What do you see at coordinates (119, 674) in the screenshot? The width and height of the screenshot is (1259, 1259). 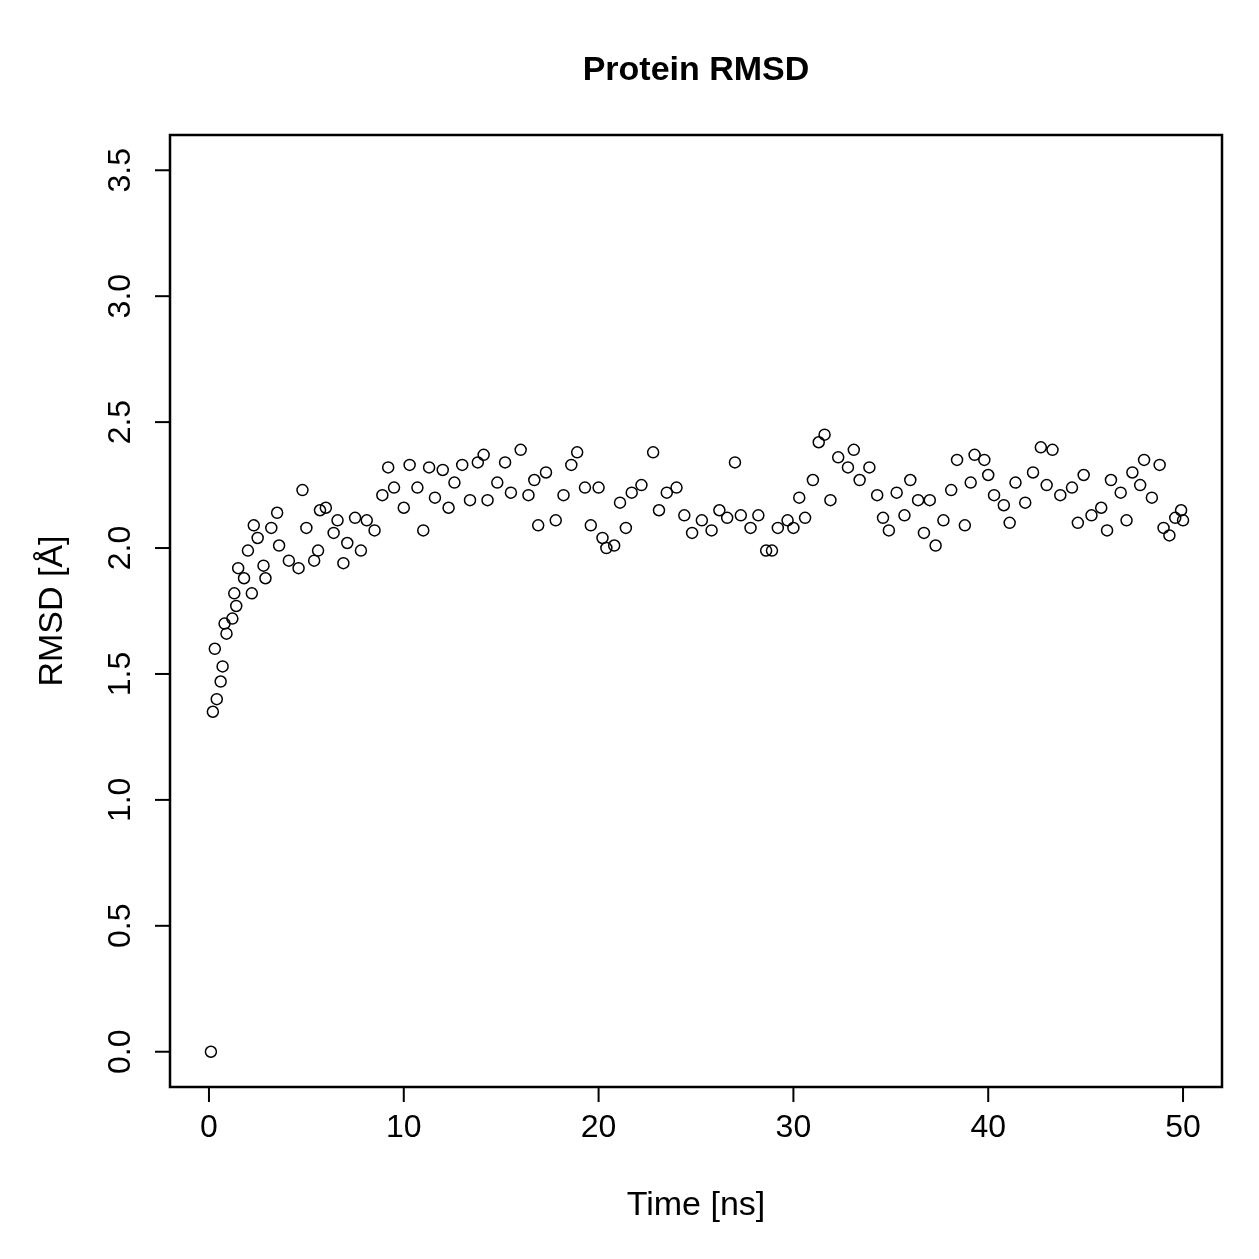 I see `y-tick-label: 1.5` at bounding box center [119, 674].